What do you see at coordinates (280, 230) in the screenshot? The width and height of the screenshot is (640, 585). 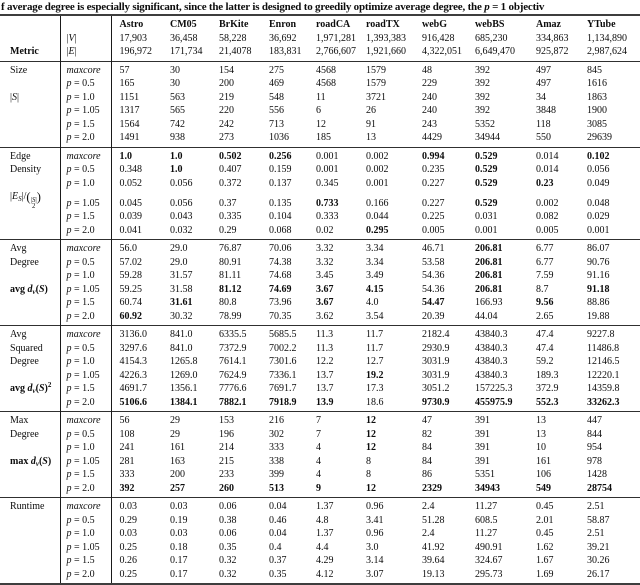 I see `value-cell: 0.068` at bounding box center [280, 230].